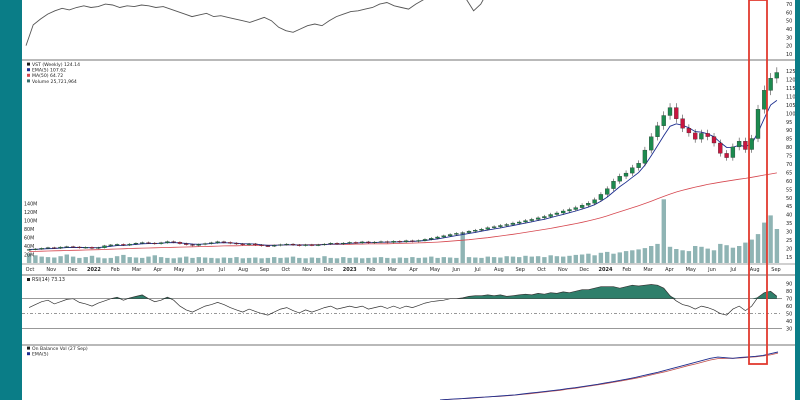 The width and height of the screenshot is (800, 404). Describe the element at coordinates (40, 355) in the screenshot. I see `obv-legend-entry: EMA(5)` at that location.